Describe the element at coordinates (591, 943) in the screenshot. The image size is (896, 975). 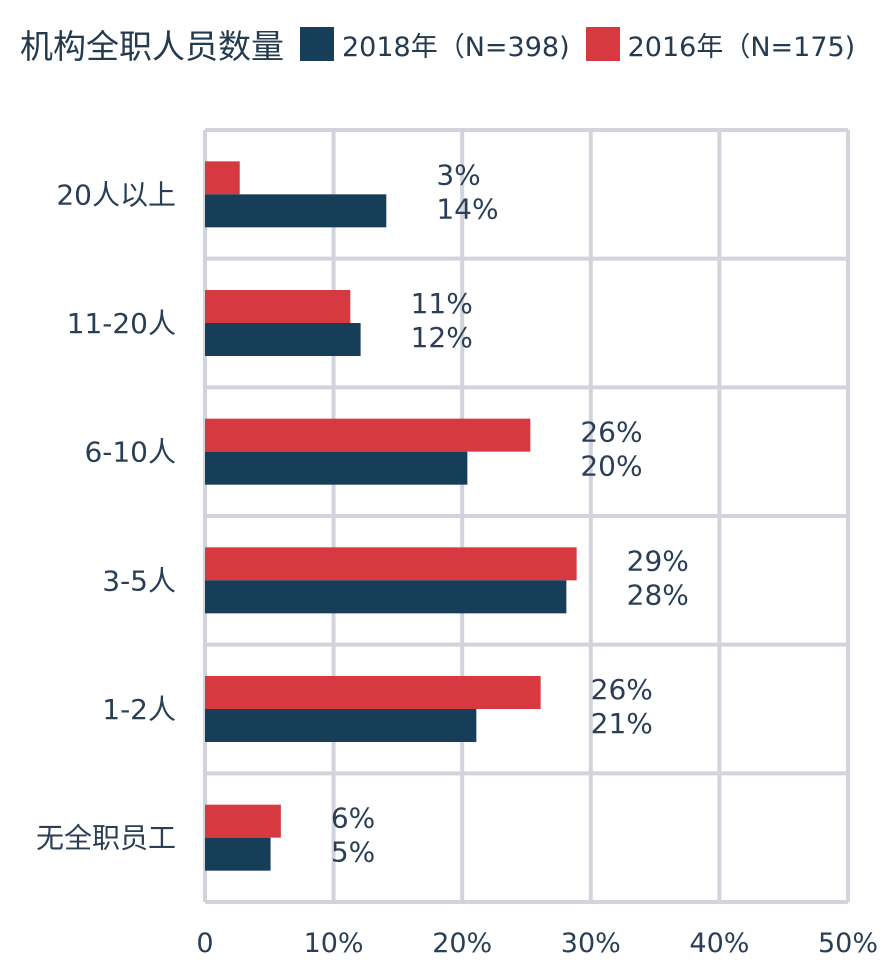
I see `x-tick-label-3: 30%` at that location.